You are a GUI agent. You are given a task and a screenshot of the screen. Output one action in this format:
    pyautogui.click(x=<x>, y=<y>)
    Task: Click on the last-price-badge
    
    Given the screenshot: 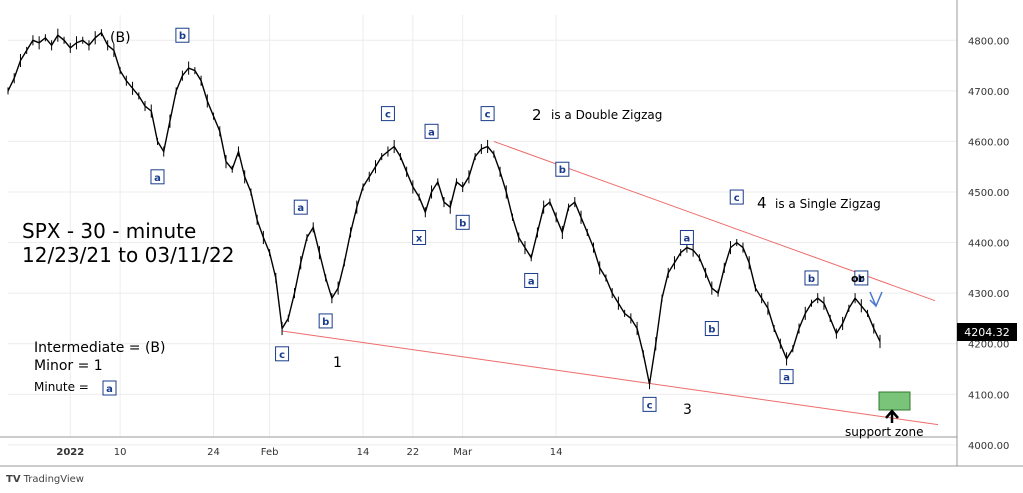 What is the action you would take?
    pyautogui.click(x=987, y=332)
    